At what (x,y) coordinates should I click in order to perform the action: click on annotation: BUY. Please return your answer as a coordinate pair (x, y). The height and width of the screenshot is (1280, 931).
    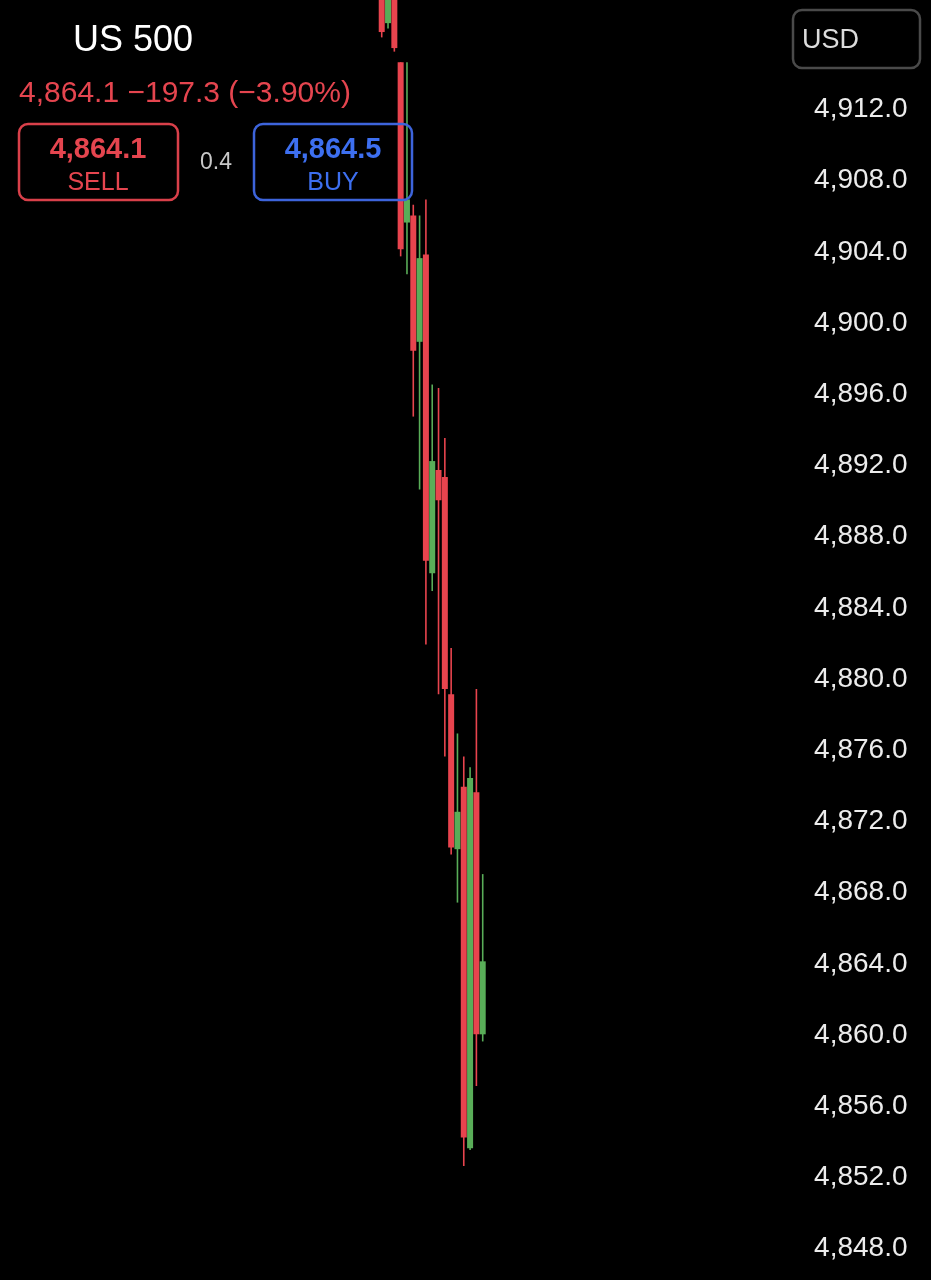
    Looking at the image, I should click on (333, 181).